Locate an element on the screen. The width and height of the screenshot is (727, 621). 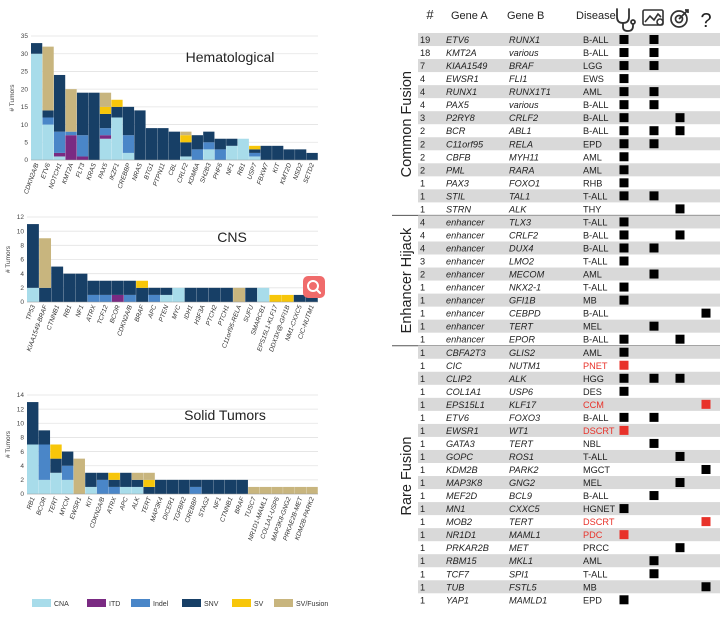
legend-label: SV/Fusion is located at coordinates (312, 604).